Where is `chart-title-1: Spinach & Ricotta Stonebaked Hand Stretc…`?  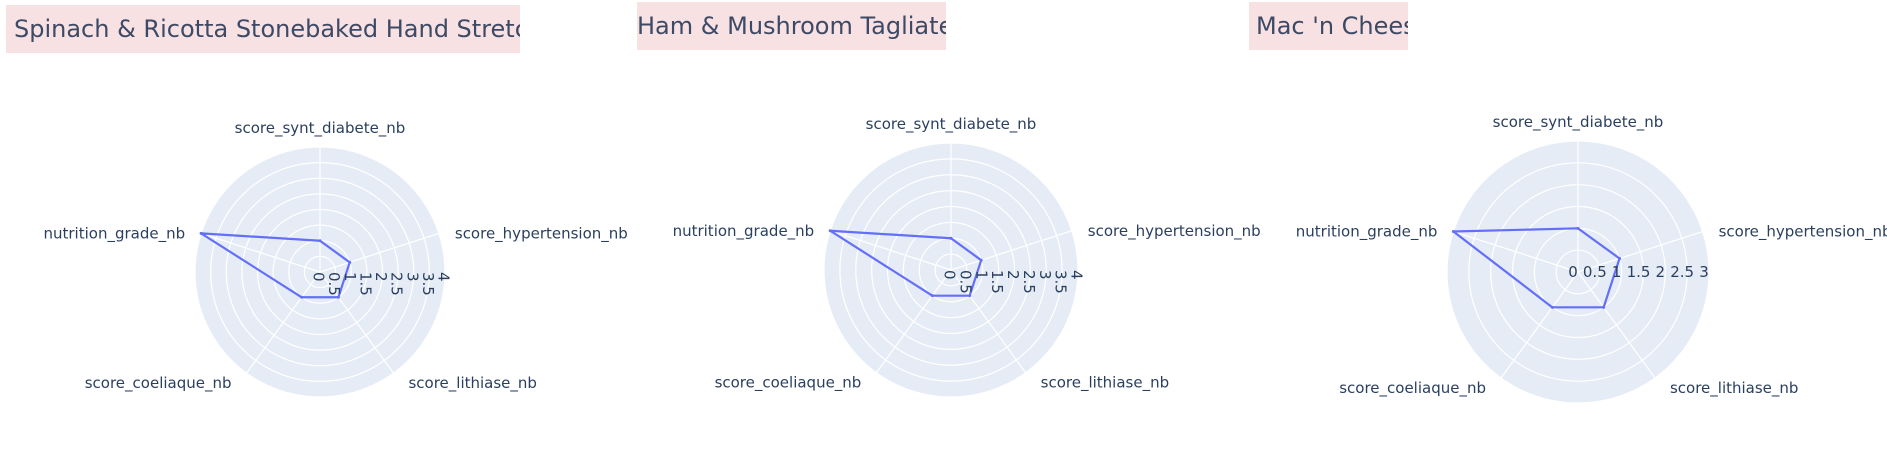 chart-title-1: Spinach & Ricotta Stonebaked Hand Stretc… is located at coordinates (263, 29).